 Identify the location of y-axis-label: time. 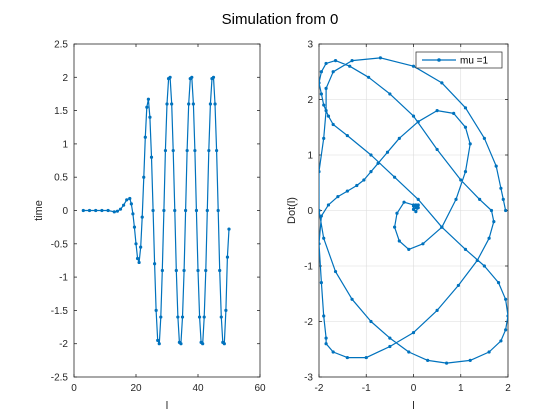
(39, 210).